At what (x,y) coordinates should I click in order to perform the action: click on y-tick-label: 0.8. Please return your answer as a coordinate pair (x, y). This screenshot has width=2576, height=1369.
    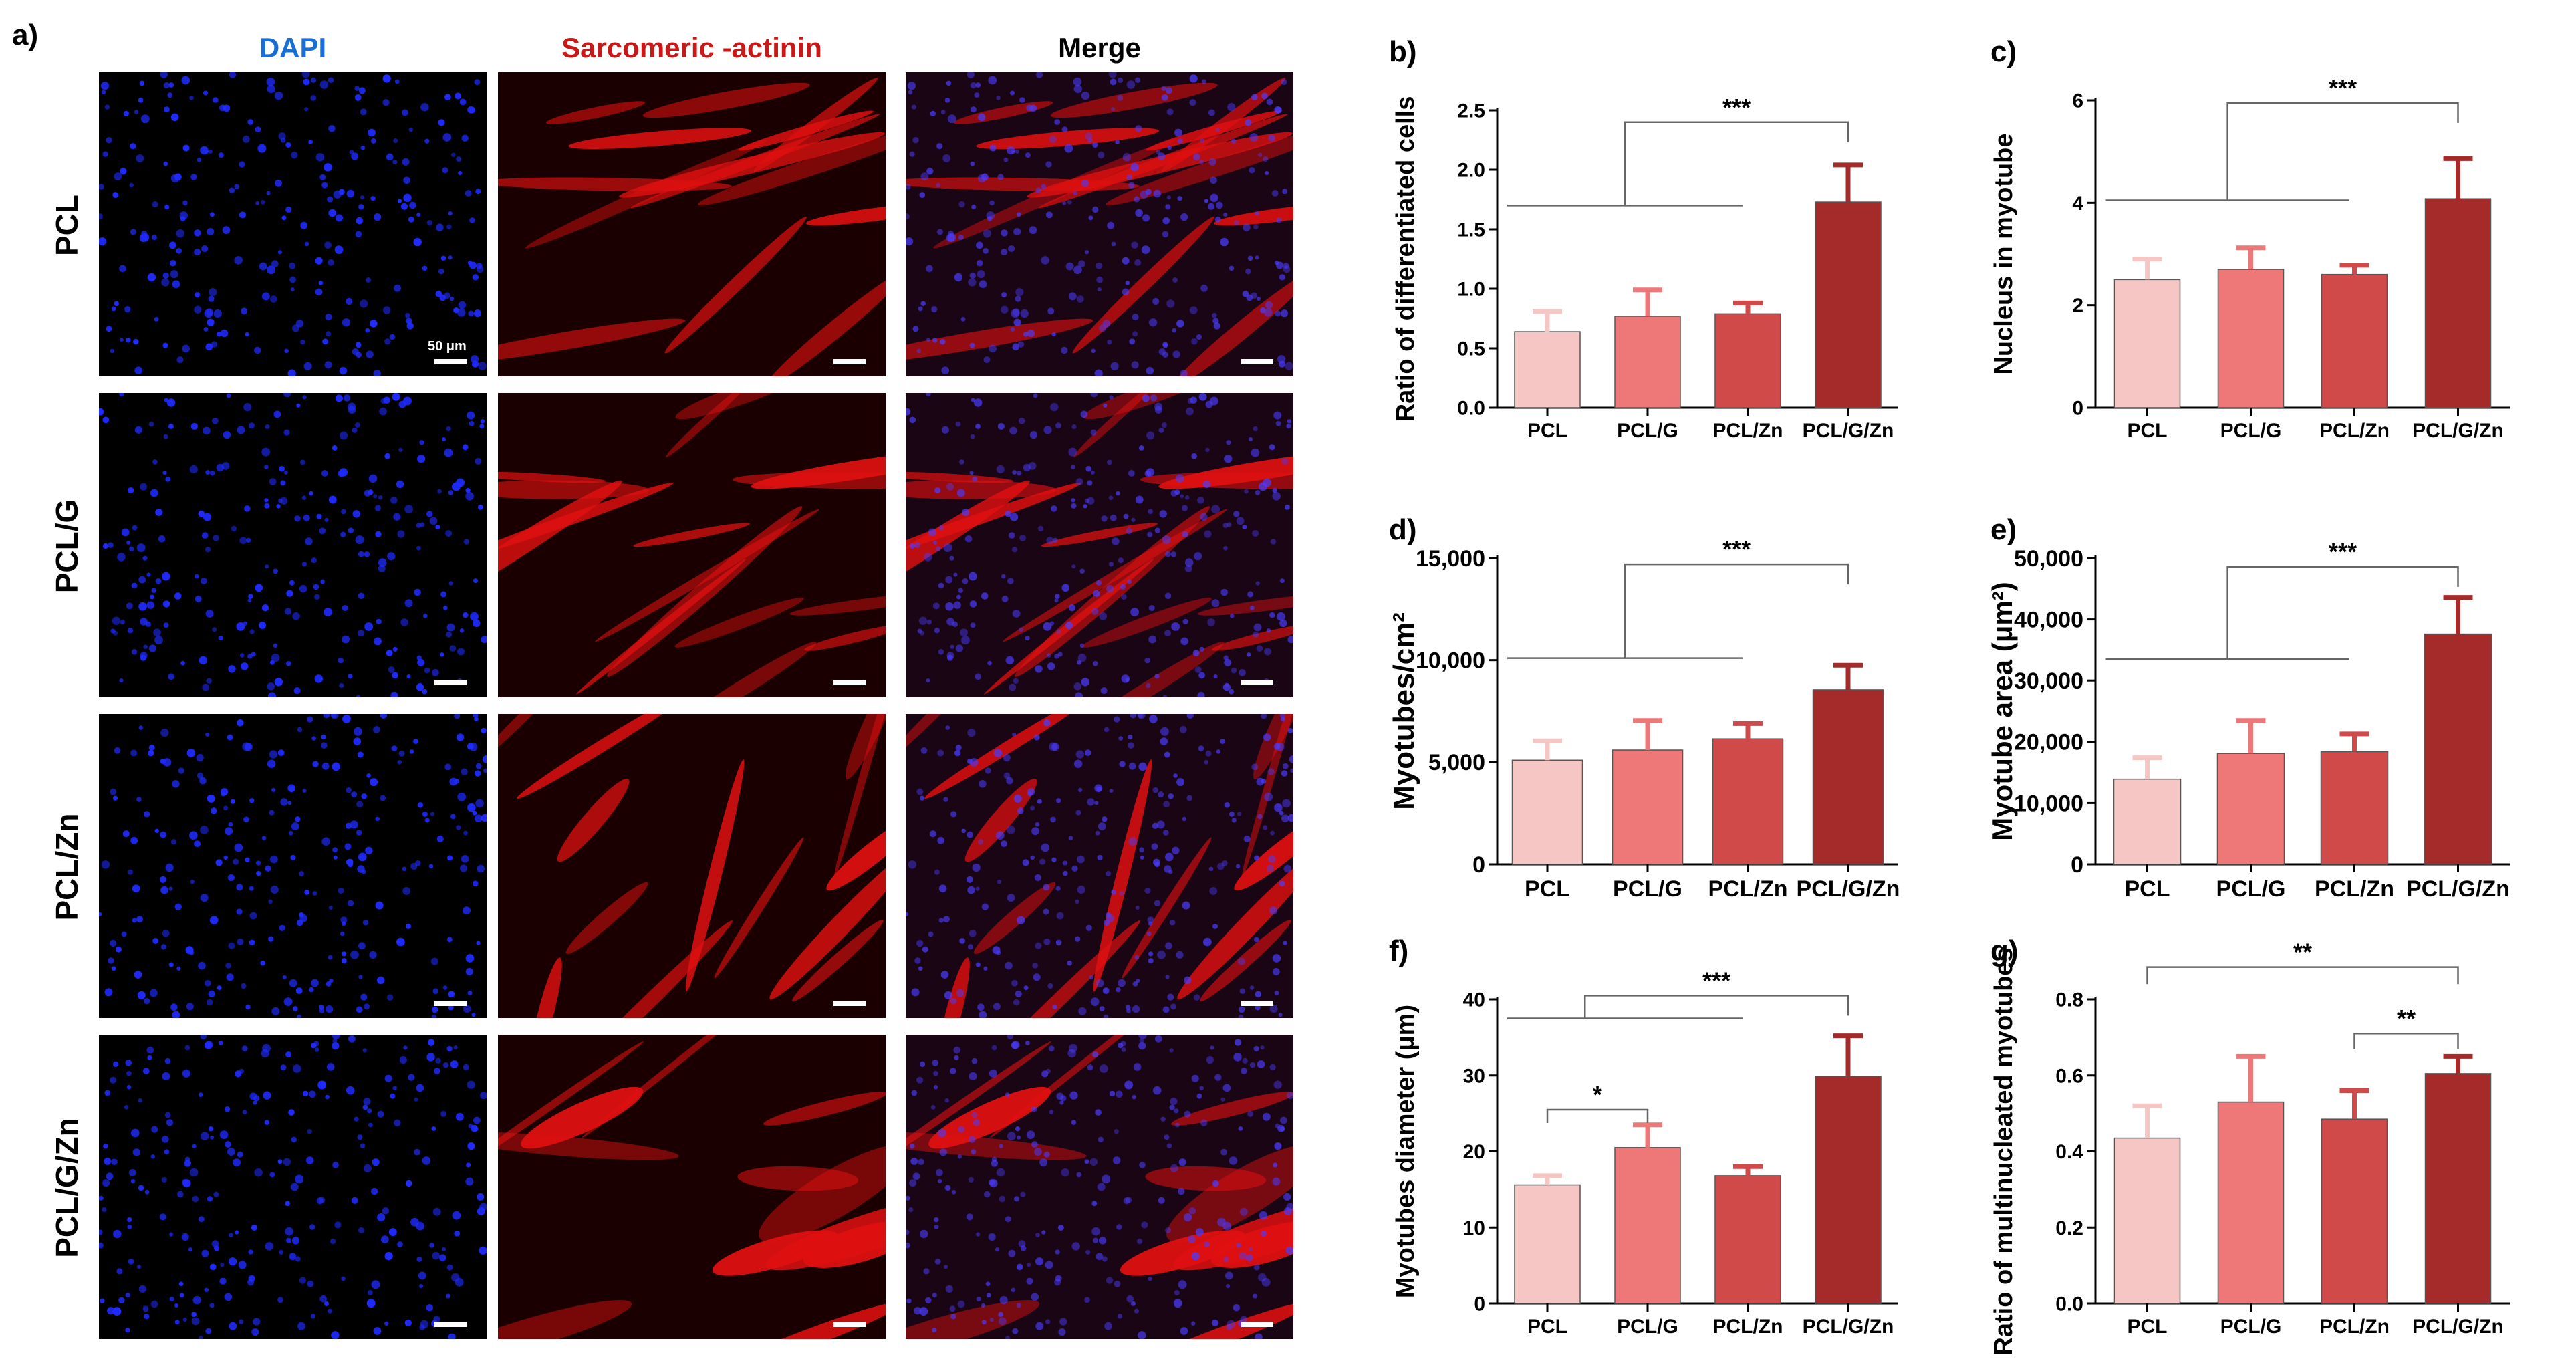
    Looking at the image, I should click on (2069, 1000).